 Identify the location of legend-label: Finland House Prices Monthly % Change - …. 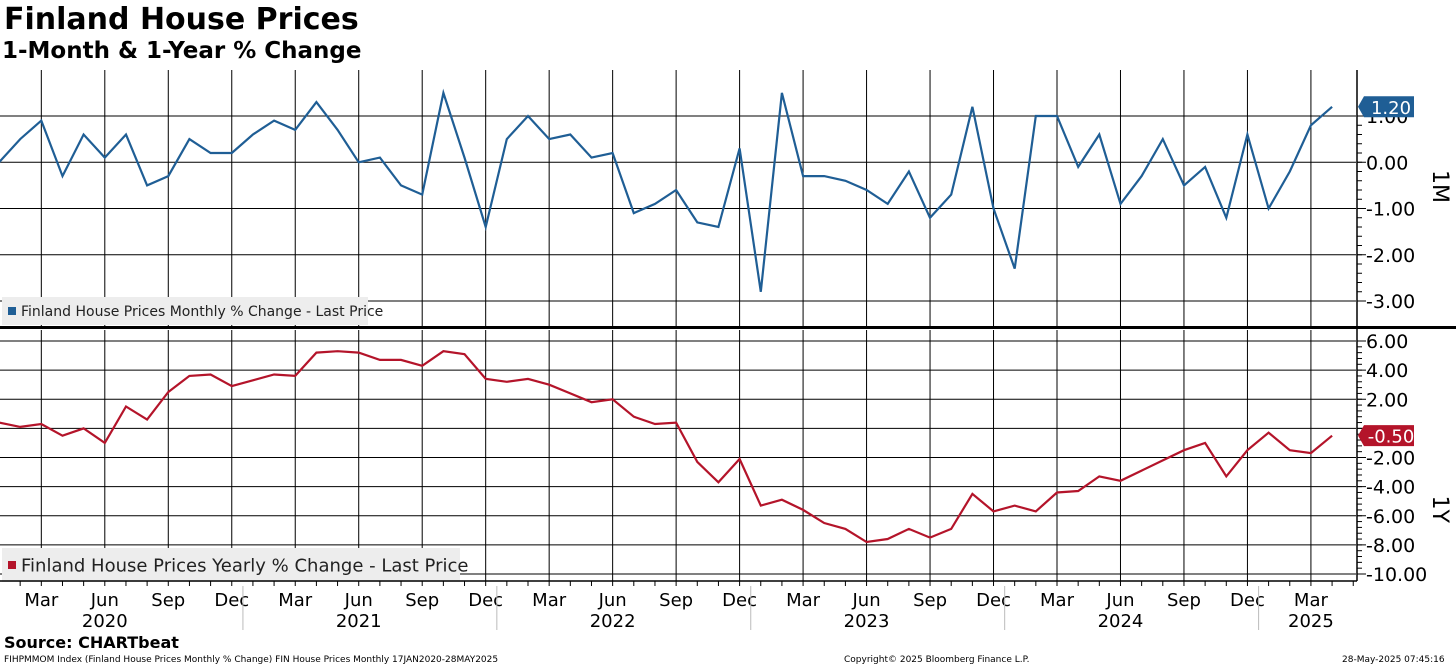
(202, 312).